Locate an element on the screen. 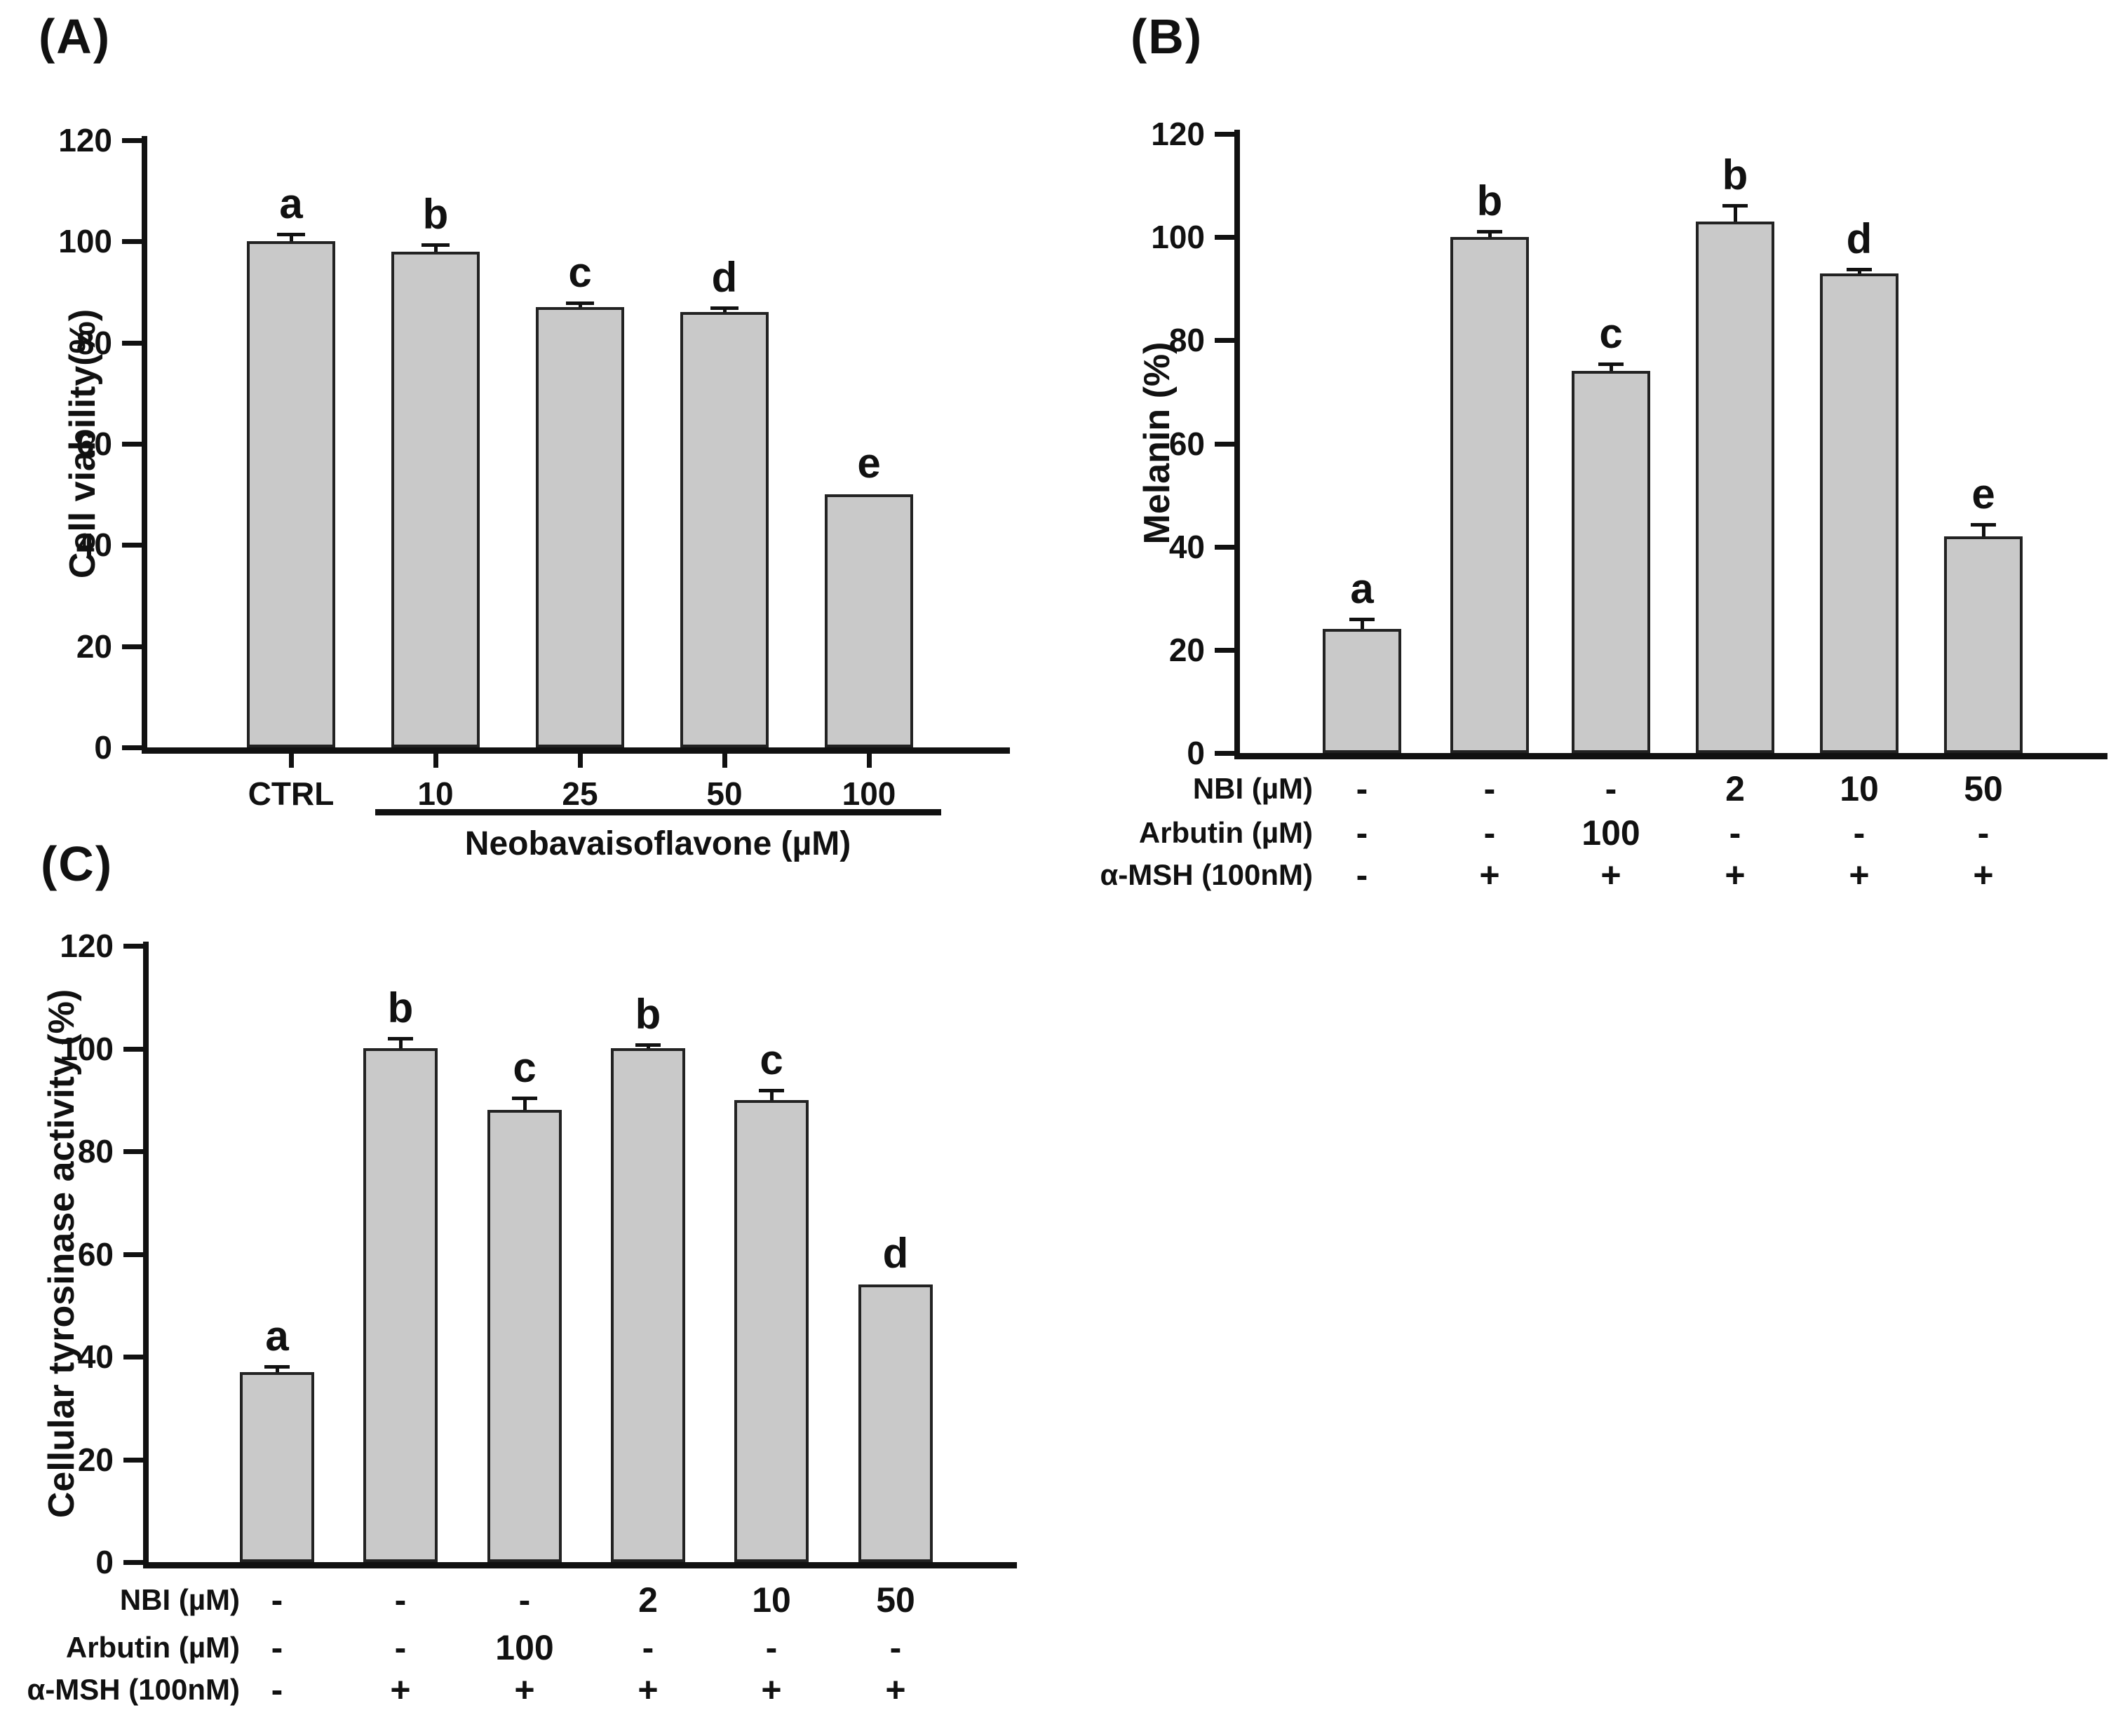 This screenshot has height=1736, width=2118. y-tick-label: 100 is located at coordinates (87, 1048).